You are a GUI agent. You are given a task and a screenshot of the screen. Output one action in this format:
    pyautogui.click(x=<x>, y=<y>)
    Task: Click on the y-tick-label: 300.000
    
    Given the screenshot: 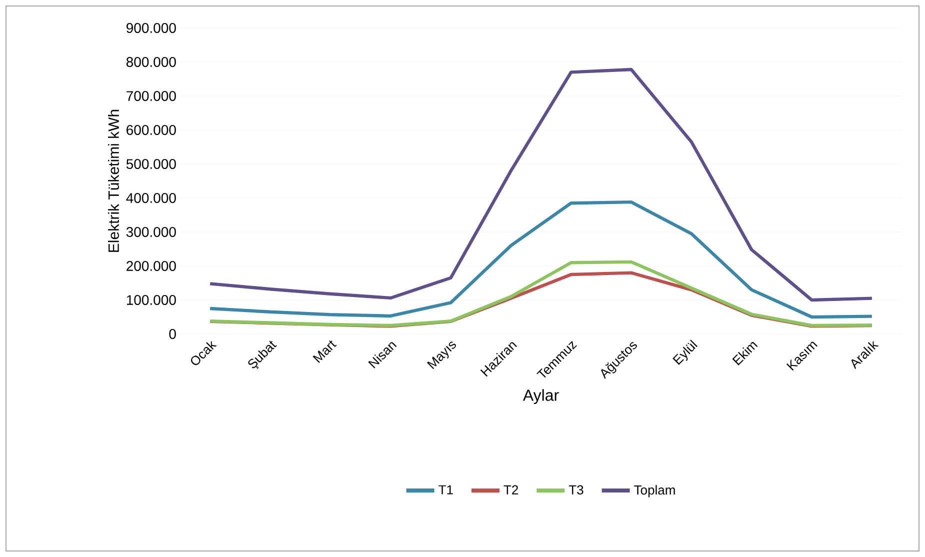 What is the action you would take?
    pyautogui.click(x=151, y=232)
    